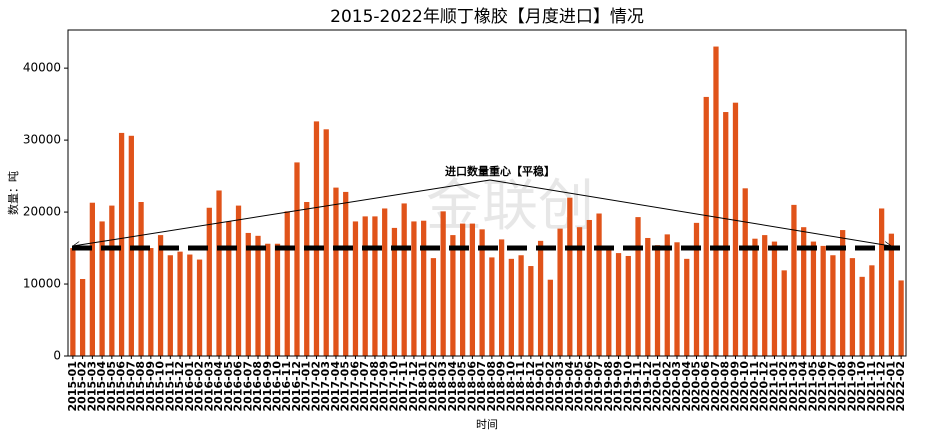  What do you see at coordinates (315, 386) in the screenshot?
I see `x-tick-label: 2017-02` at bounding box center [315, 386].